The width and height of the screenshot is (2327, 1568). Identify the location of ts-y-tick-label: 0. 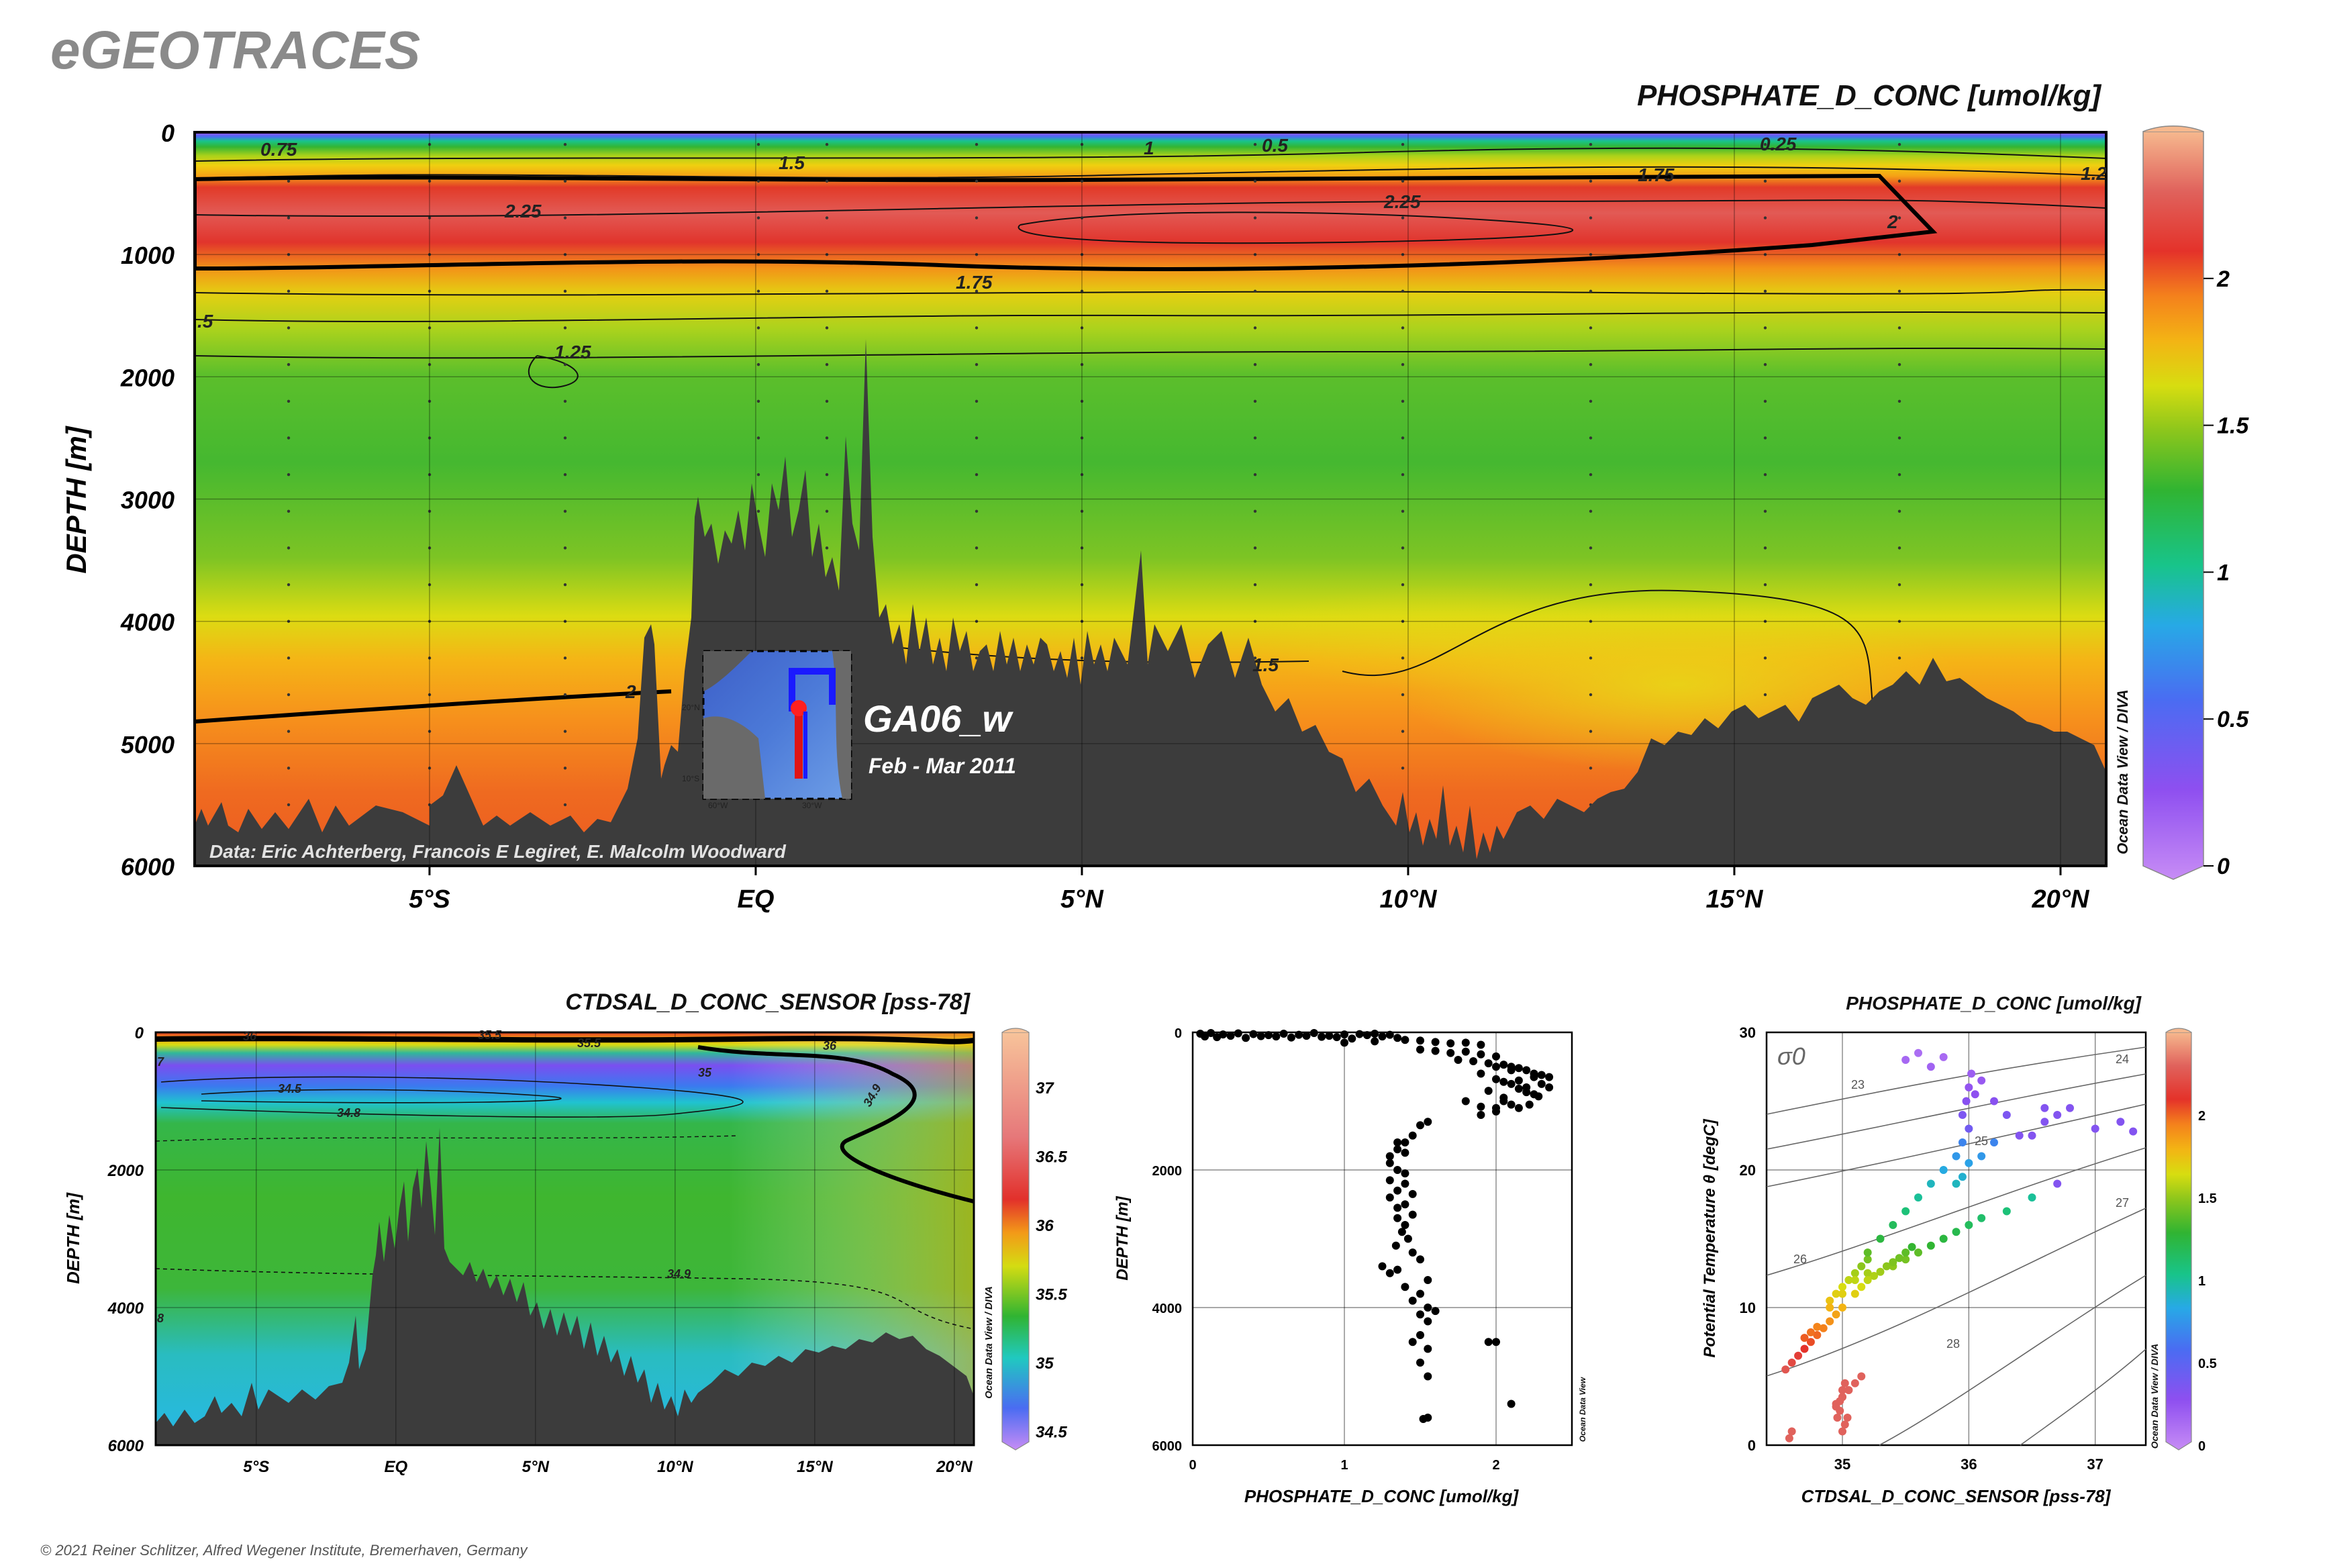
(1752, 1445).